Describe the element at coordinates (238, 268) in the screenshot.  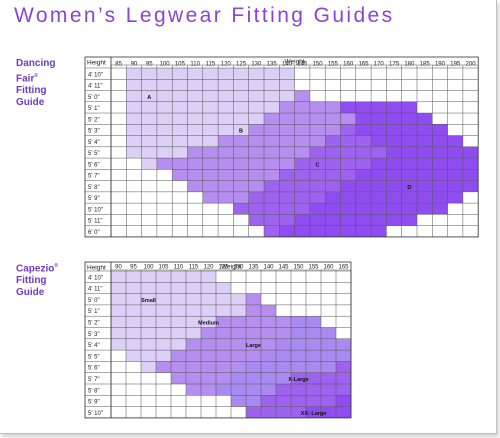
I see `weight-tick-label: 130` at that location.